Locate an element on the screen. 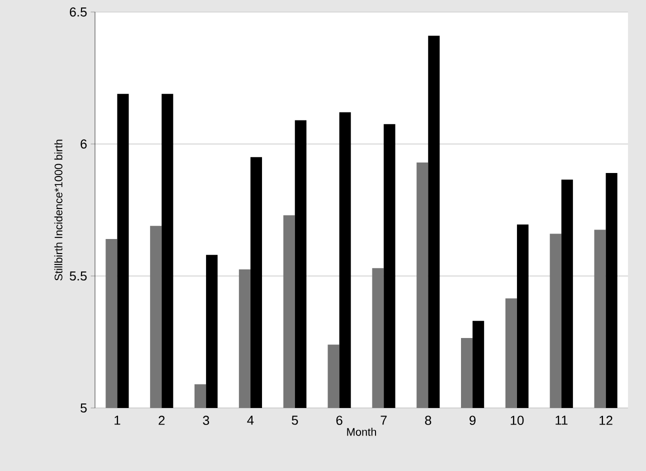 This screenshot has height=471, width=646. x-tick-label: 4 is located at coordinates (250, 420).